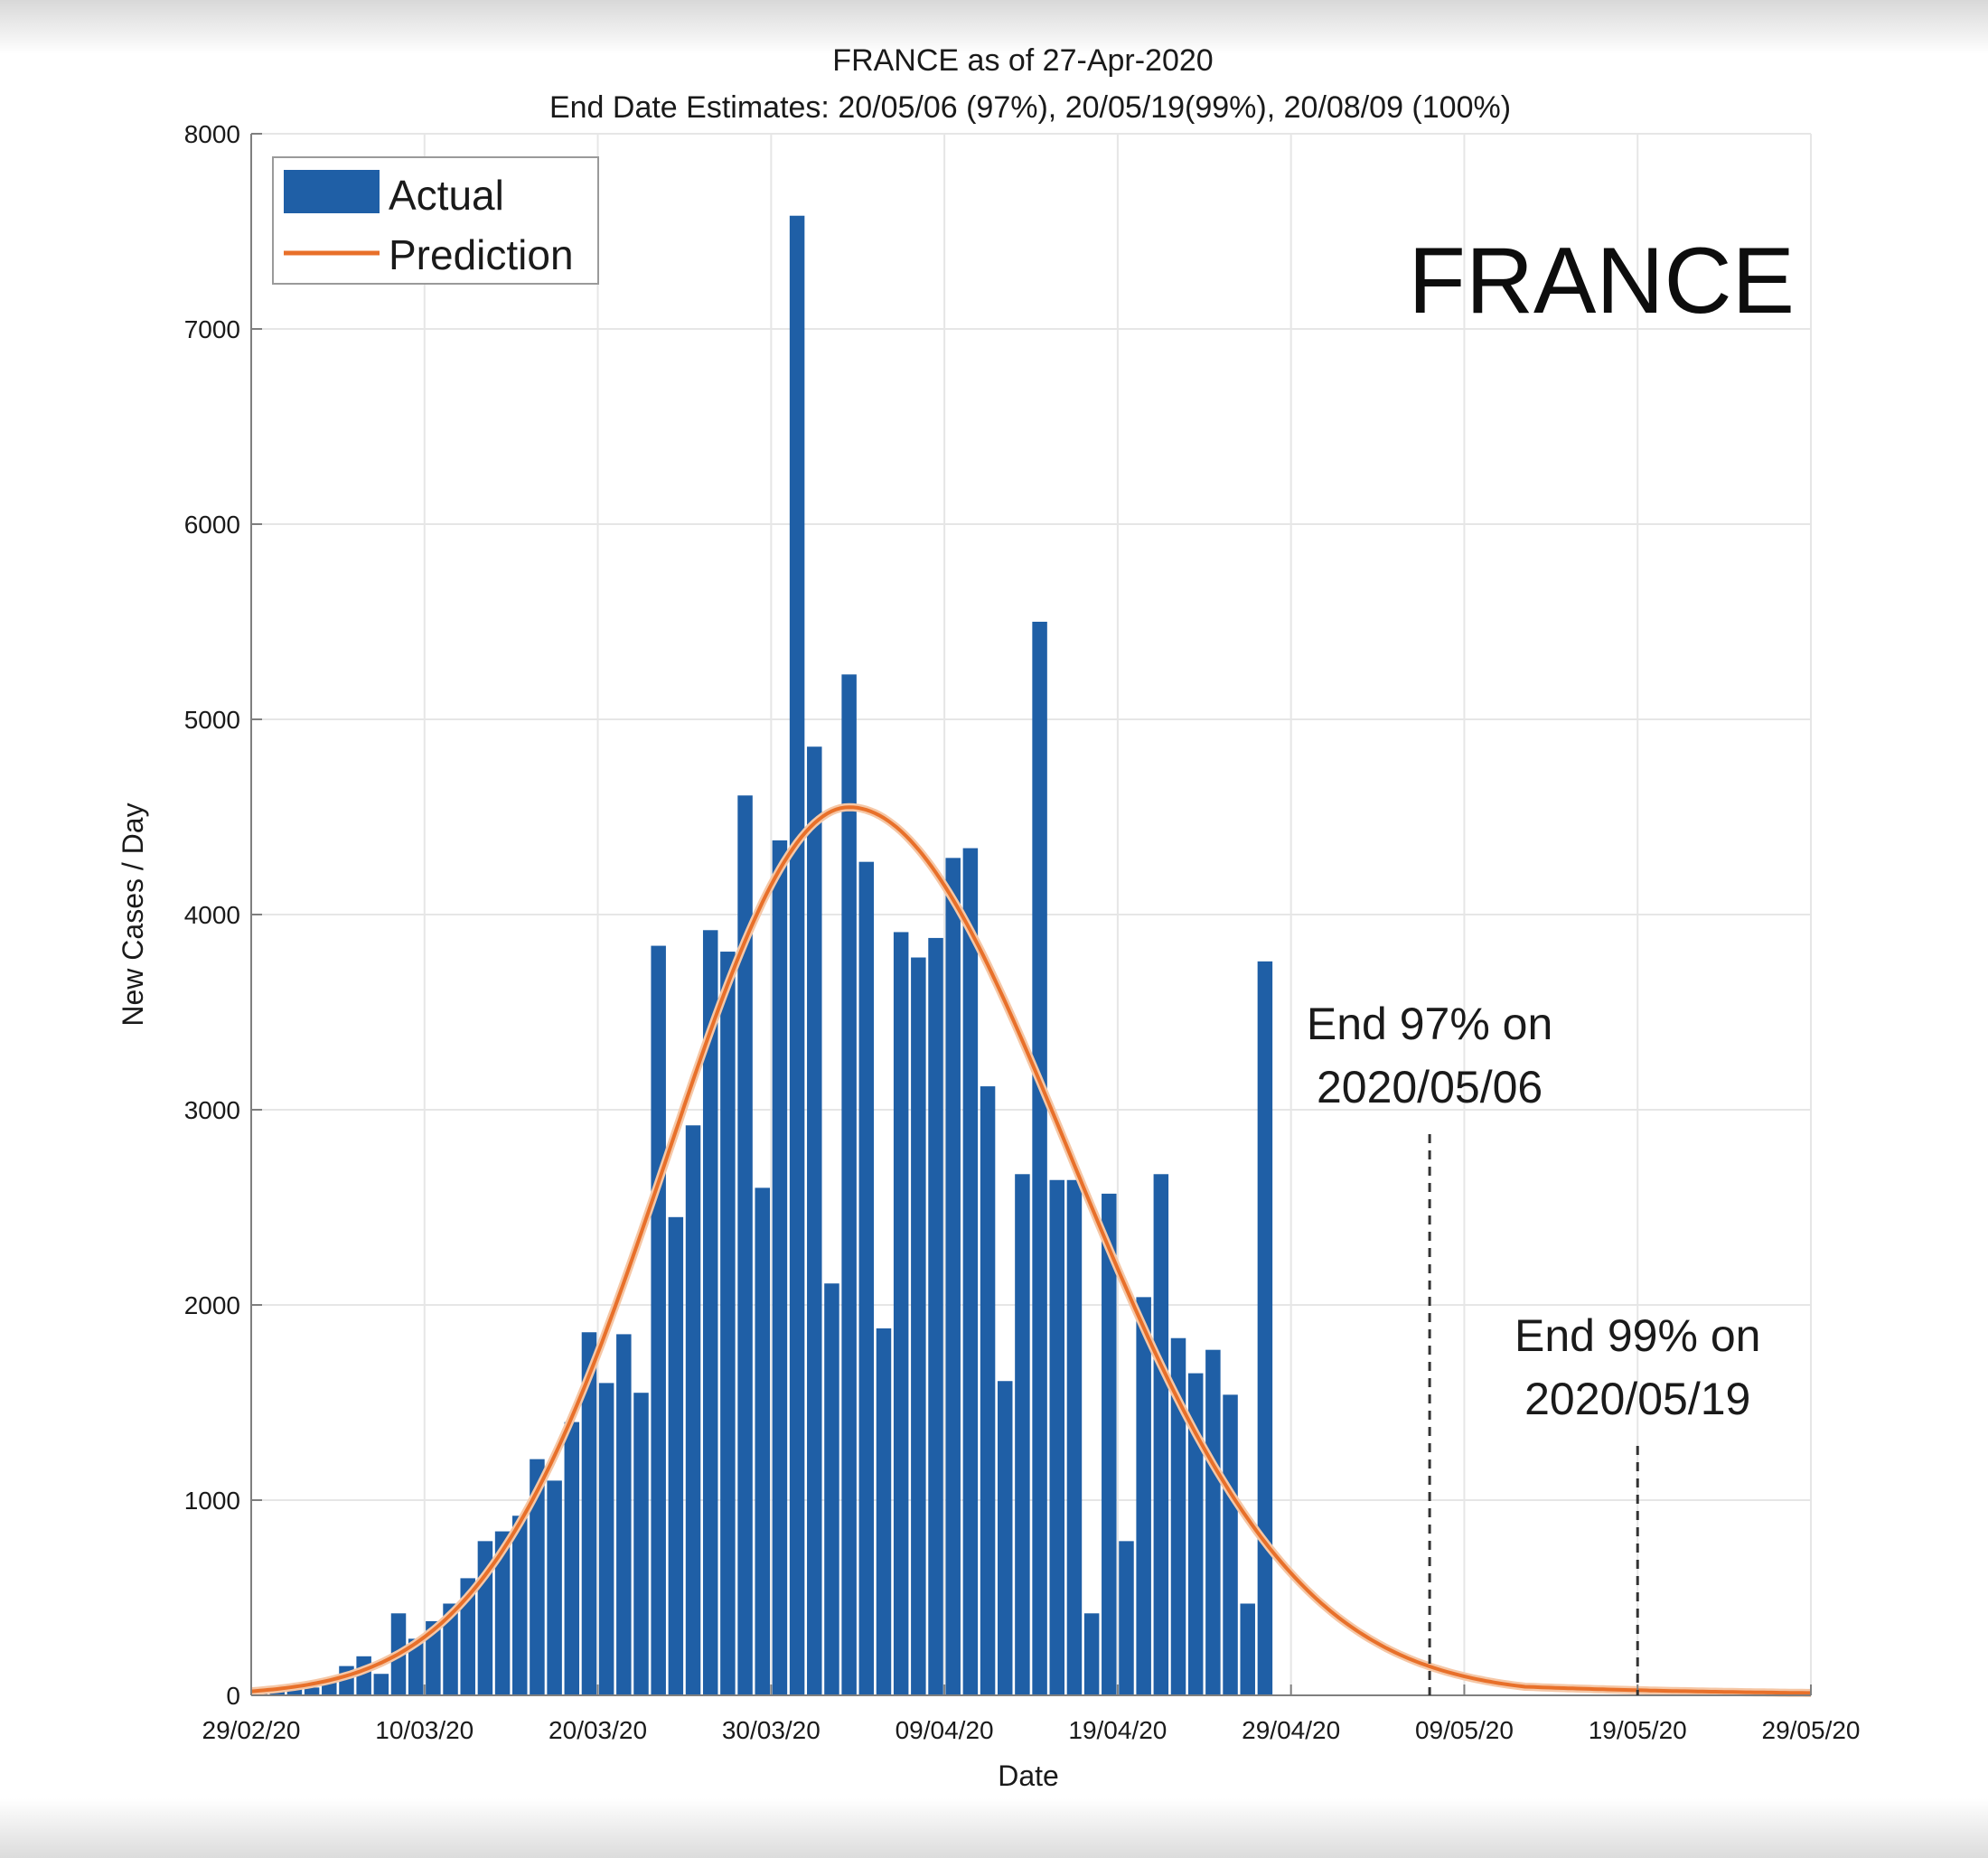 The width and height of the screenshot is (1988, 1858). What do you see at coordinates (771, 1730) in the screenshot?
I see `x-tick-label: 30/03/20` at bounding box center [771, 1730].